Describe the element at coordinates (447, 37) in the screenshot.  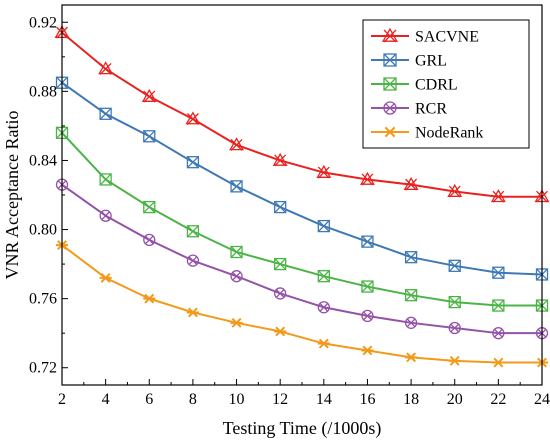
I see `legend-label: SACVNE` at that location.